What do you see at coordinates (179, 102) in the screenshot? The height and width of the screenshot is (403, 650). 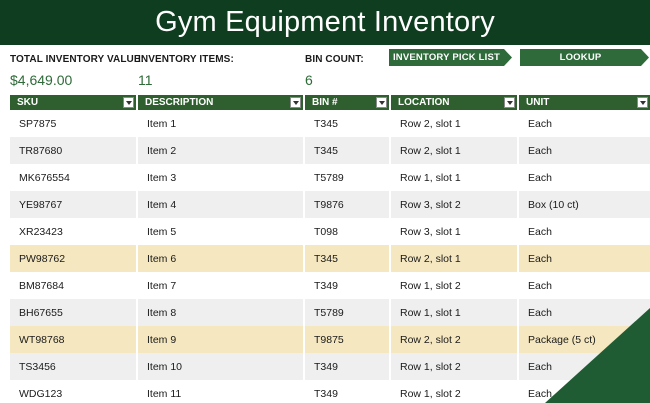 I see `column-header-label: DESCRIPTION` at bounding box center [179, 102].